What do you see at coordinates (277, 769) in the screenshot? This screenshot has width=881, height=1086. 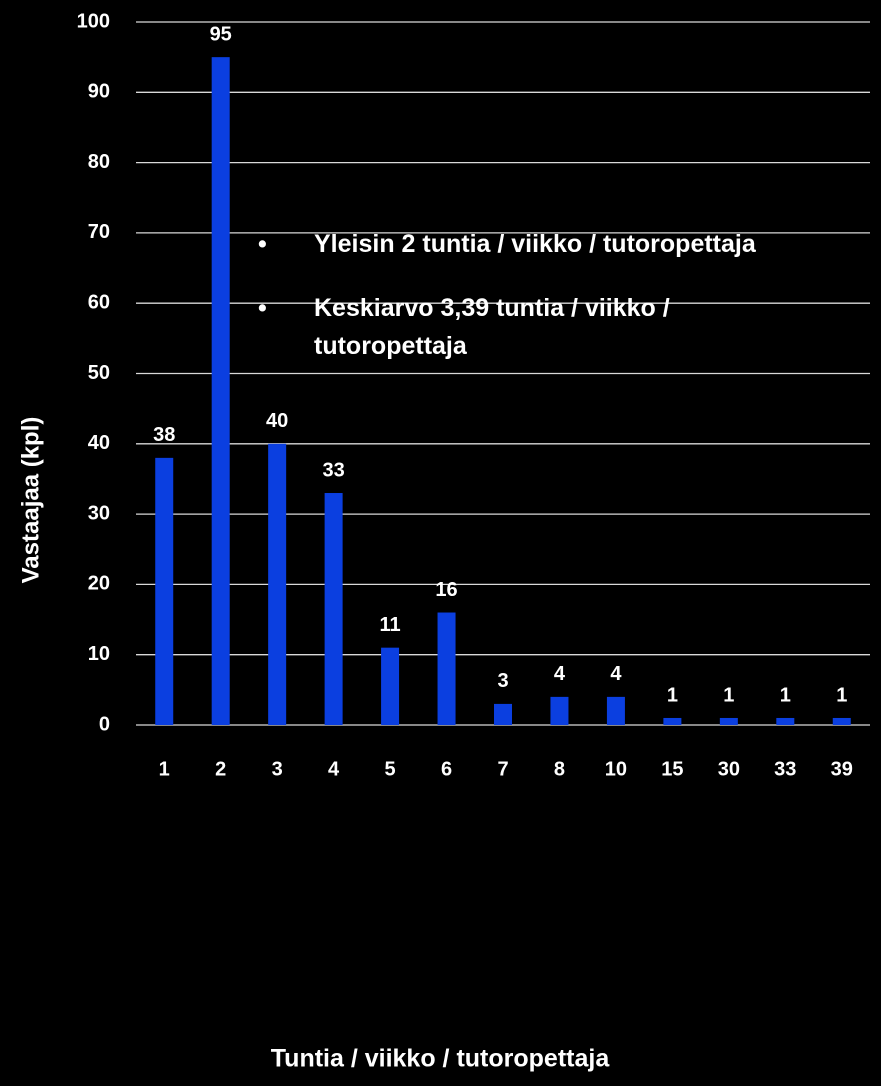 I see `x-tick-label: 3` at bounding box center [277, 769].